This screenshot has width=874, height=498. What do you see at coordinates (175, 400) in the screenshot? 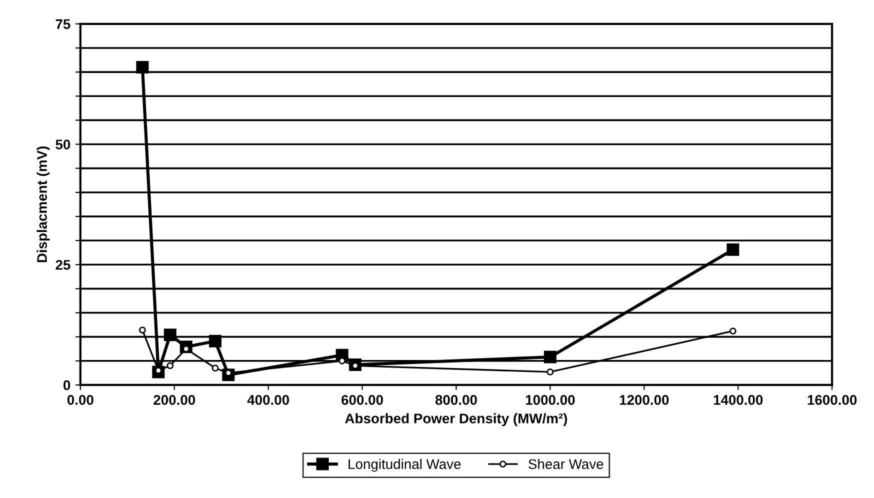
I see `x-tick-label: 200.00` at bounding box center [175, 400].